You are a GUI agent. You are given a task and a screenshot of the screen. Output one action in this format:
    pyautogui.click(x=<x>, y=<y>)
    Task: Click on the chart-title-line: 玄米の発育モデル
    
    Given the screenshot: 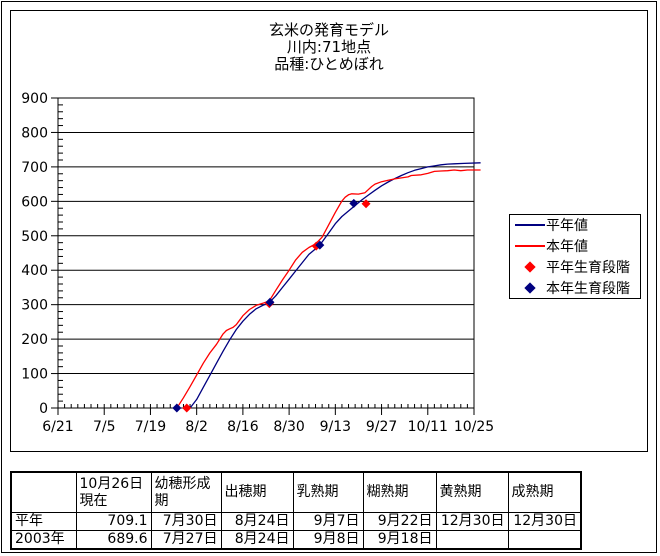 What is the action you would take?
    pyautogui.click(x=328, y=30)
    